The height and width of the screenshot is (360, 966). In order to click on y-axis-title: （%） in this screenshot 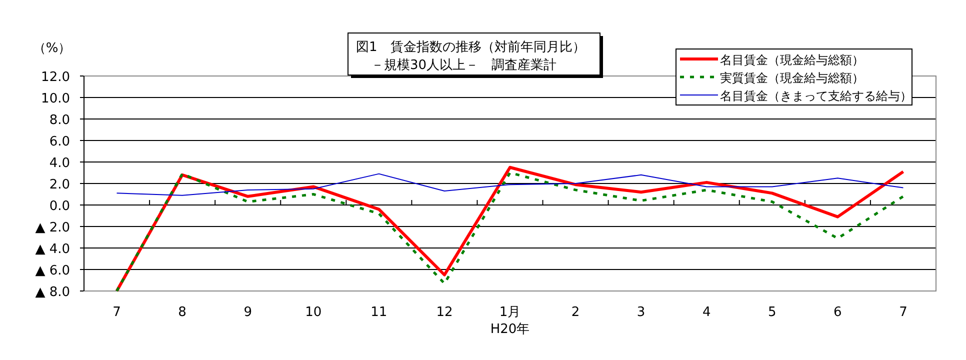, I will do `click(52, 48)`.